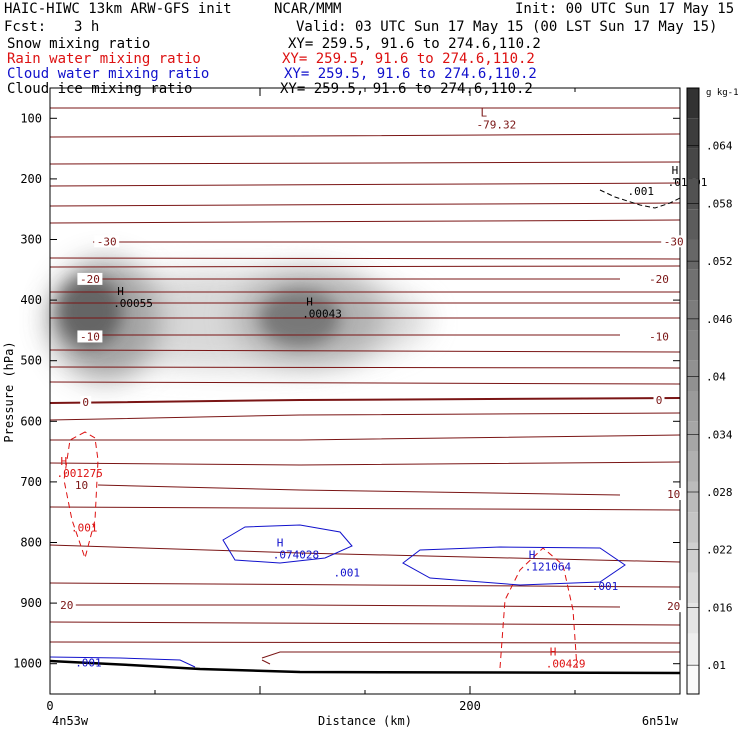 This screenshot has height=740, width=740. I want to click on field-xy-snow: XY= 259.5, 91.6 to 274.6,110.2, so click(414, 44).